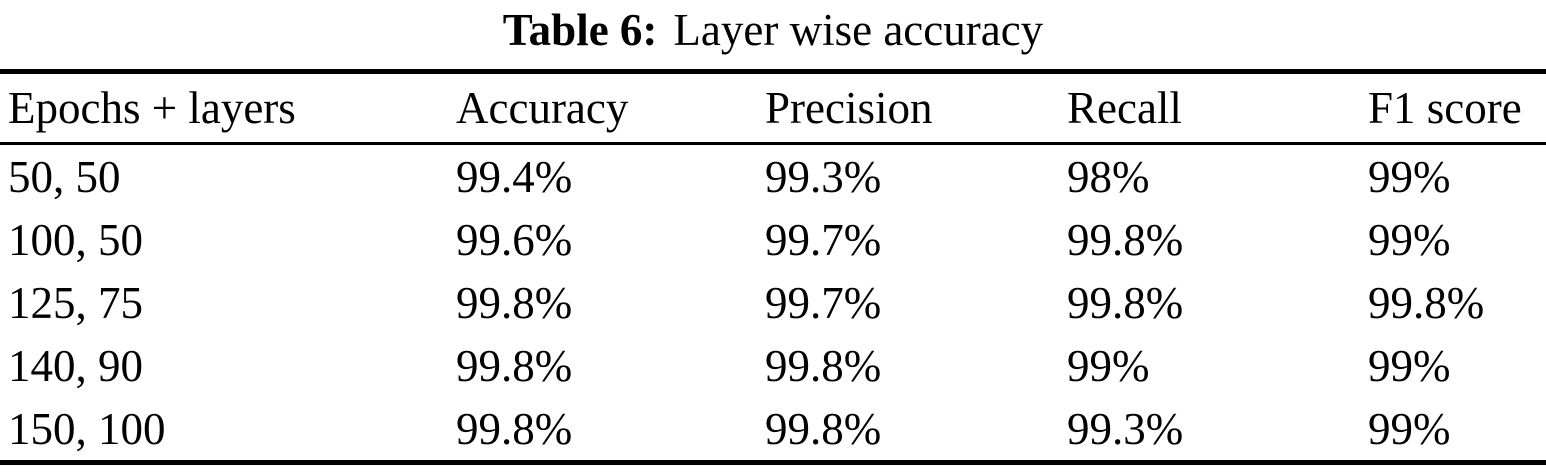 The width and height of the screenshot is (1546, 475). What do you see at coordinates (87, 428) in the screenshot?
I see `cell-epochs-layers: 150, 100` at bounding box center [87, 428].